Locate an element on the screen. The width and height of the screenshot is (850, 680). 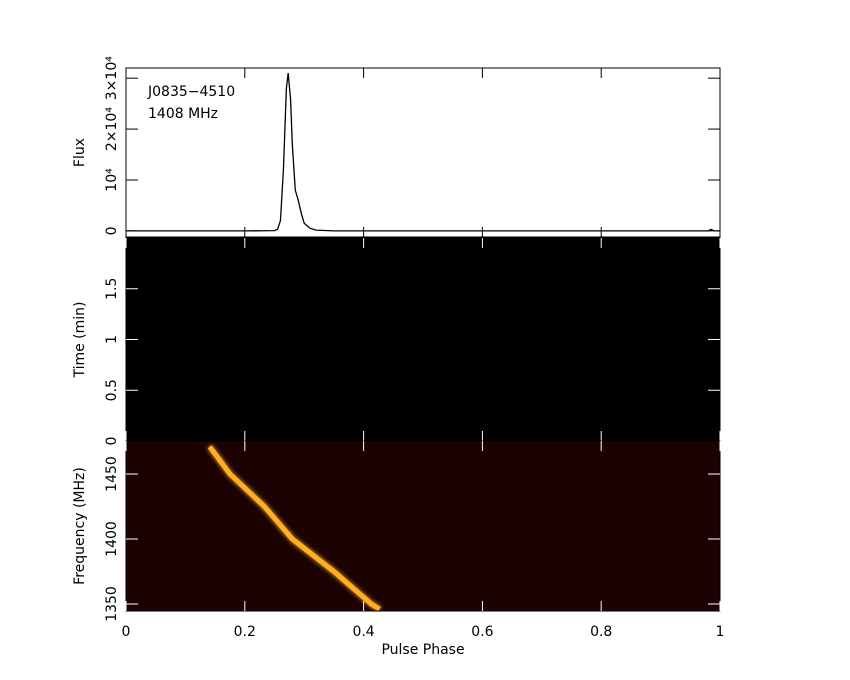
y-tick-label: 1.5 is located at coordinates (112, 289).